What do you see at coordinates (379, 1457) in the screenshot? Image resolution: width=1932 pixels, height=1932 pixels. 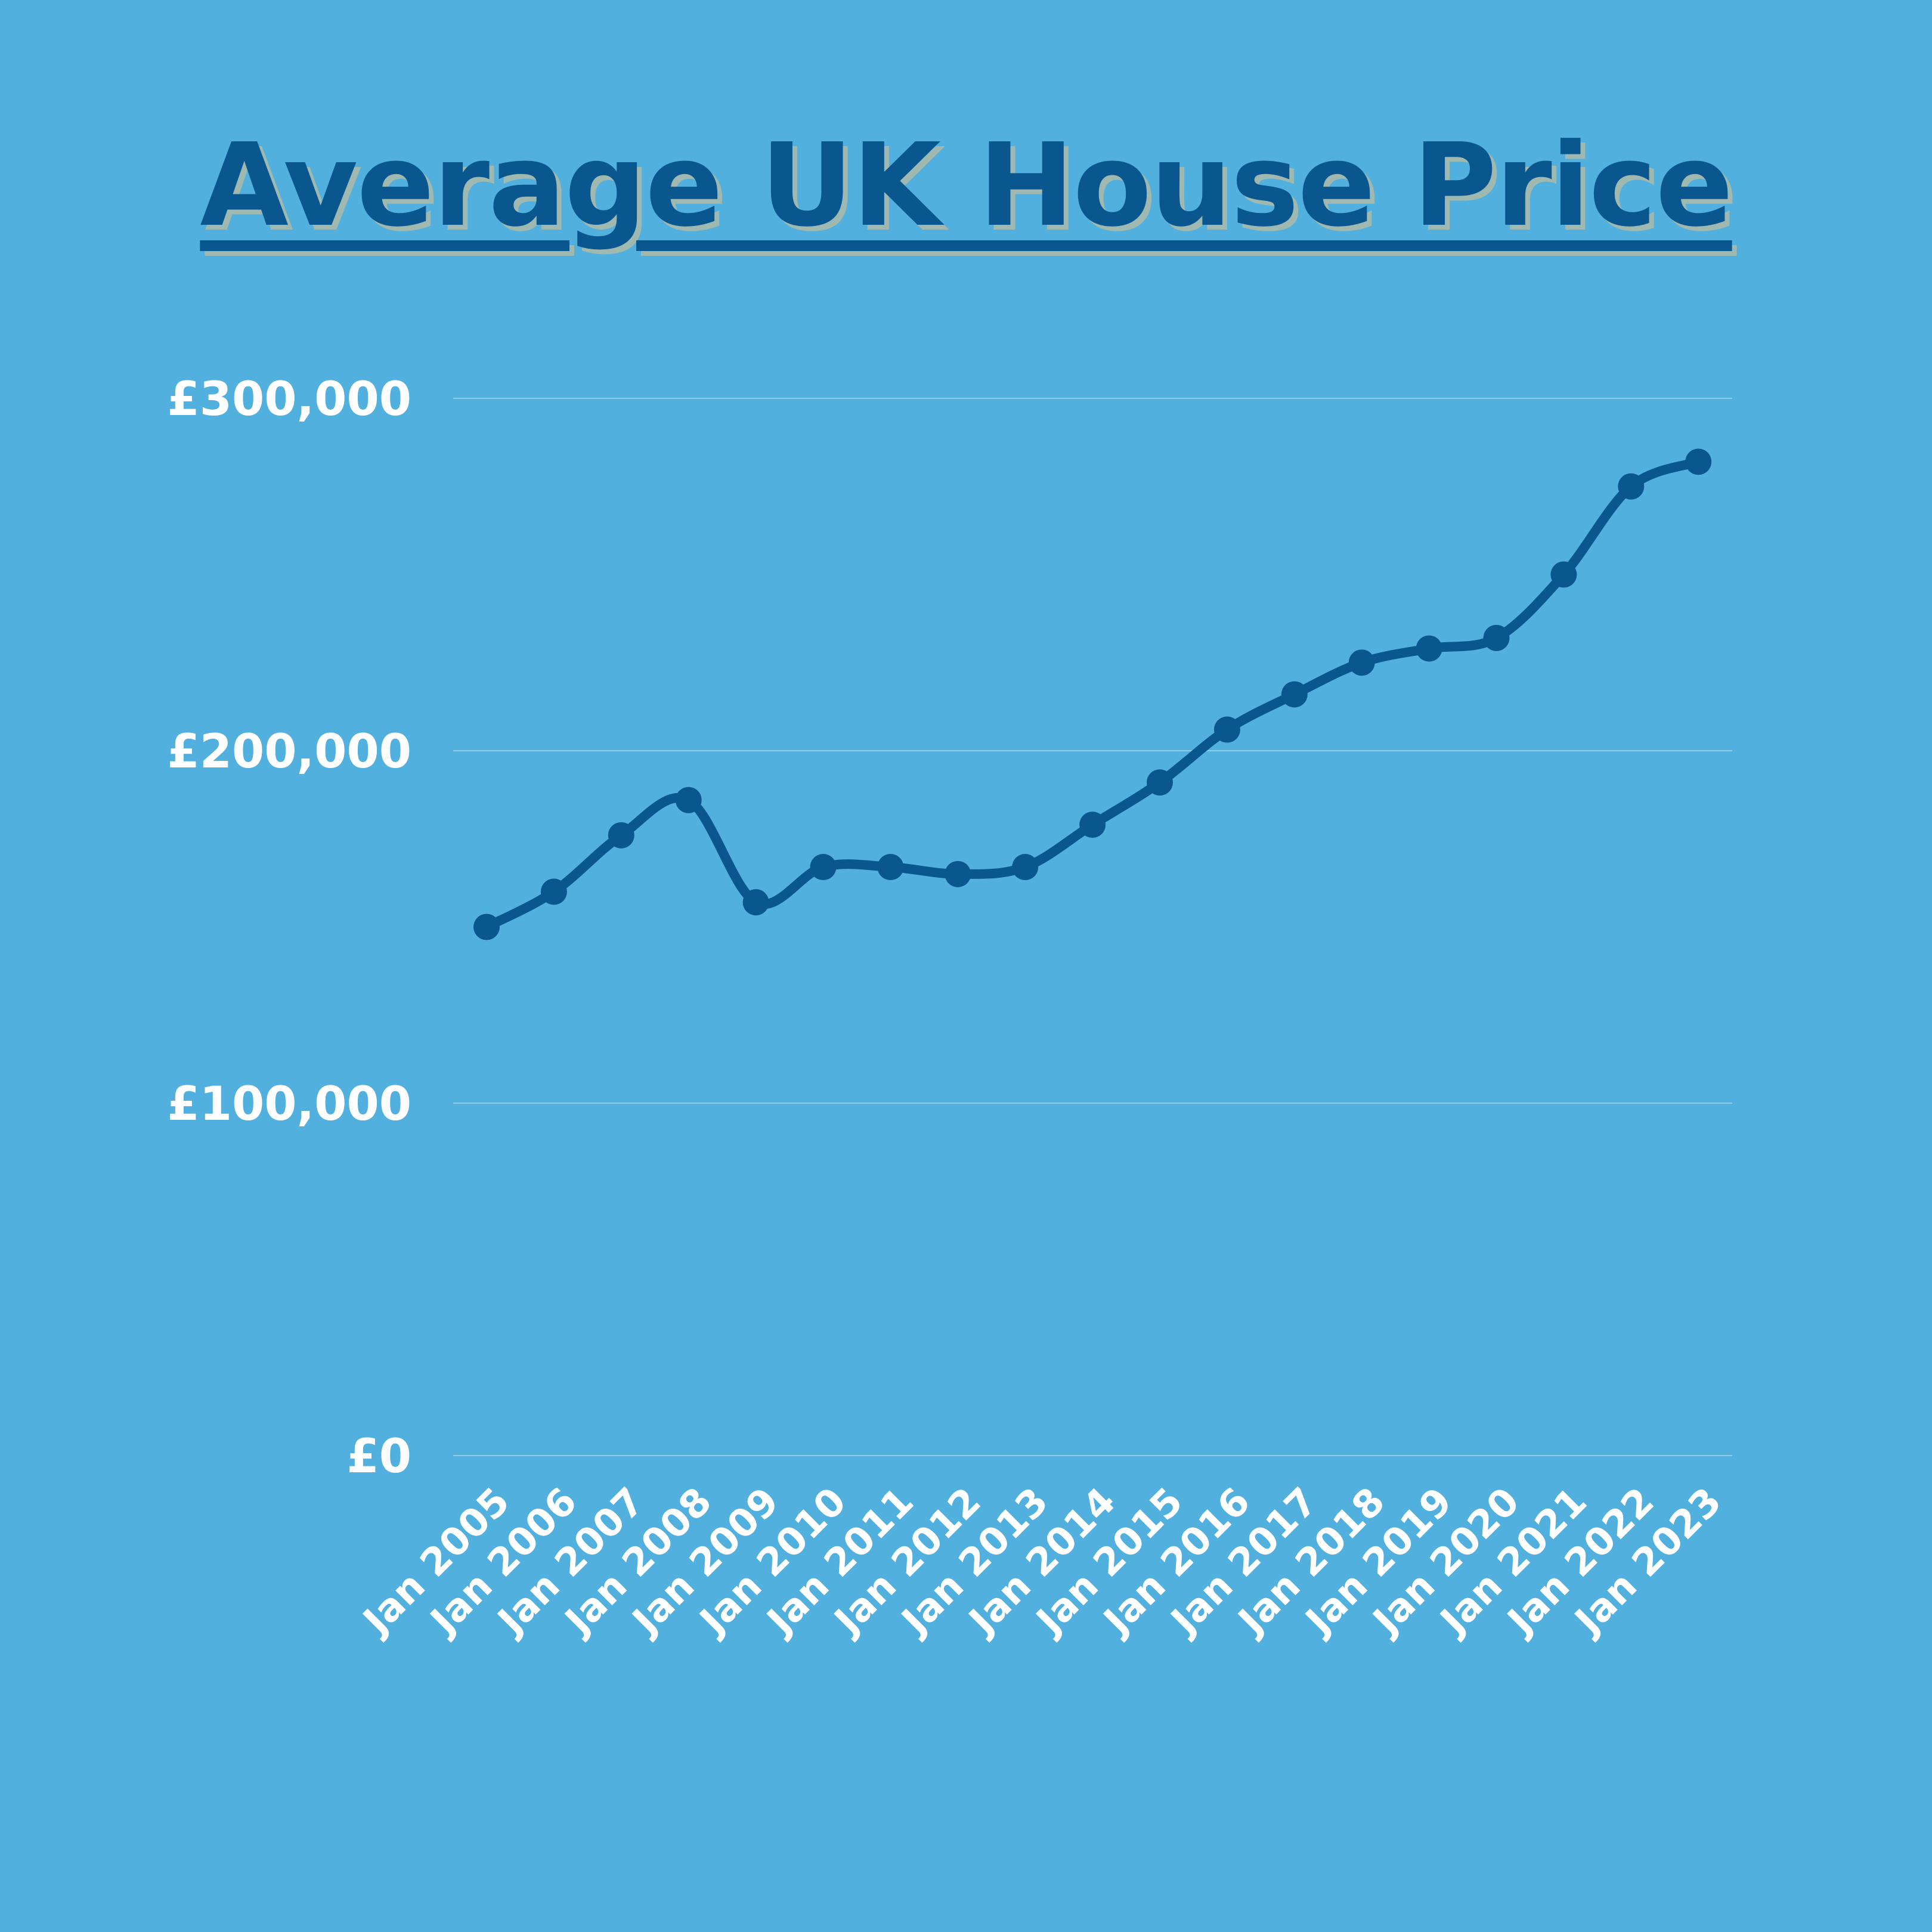 I see `y-tick-label: £0` at bounding box center [379, 1457].